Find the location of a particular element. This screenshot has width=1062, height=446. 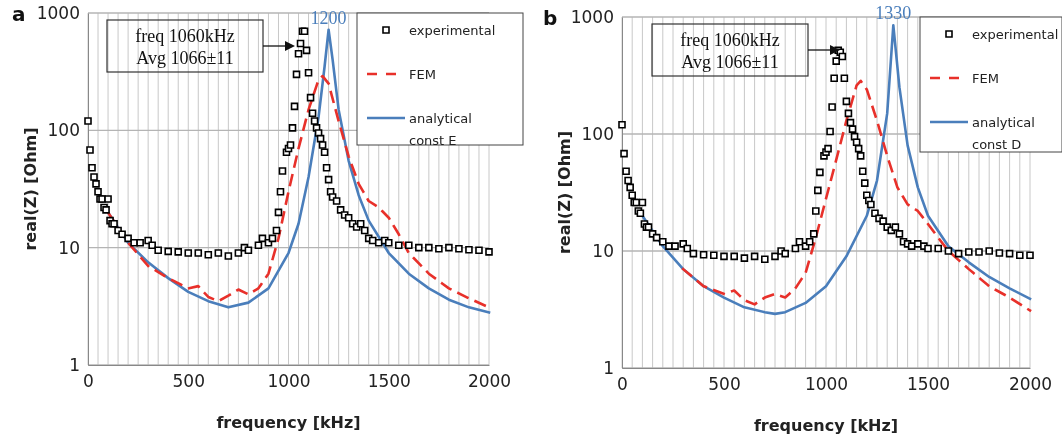

chart-title: b is located at coordinates (550, 18).